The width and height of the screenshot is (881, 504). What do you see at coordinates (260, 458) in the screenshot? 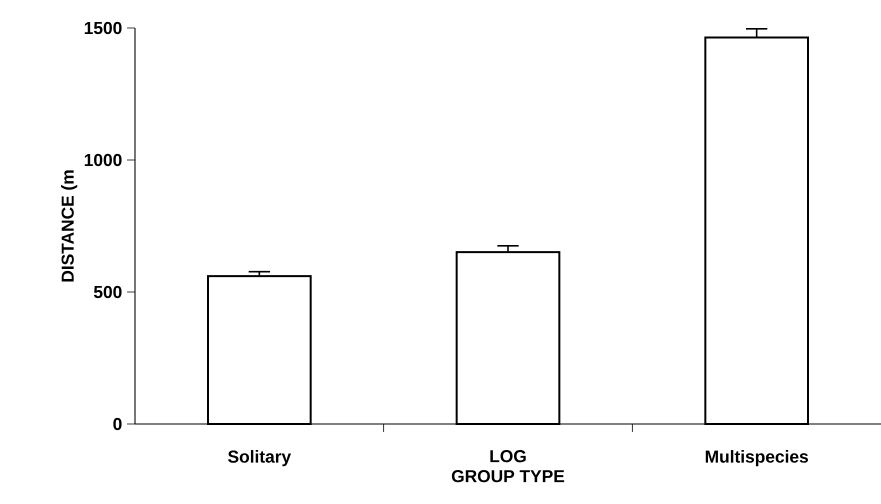
I see `x-tick-label: Solitary` at bounding box center [260, 458].